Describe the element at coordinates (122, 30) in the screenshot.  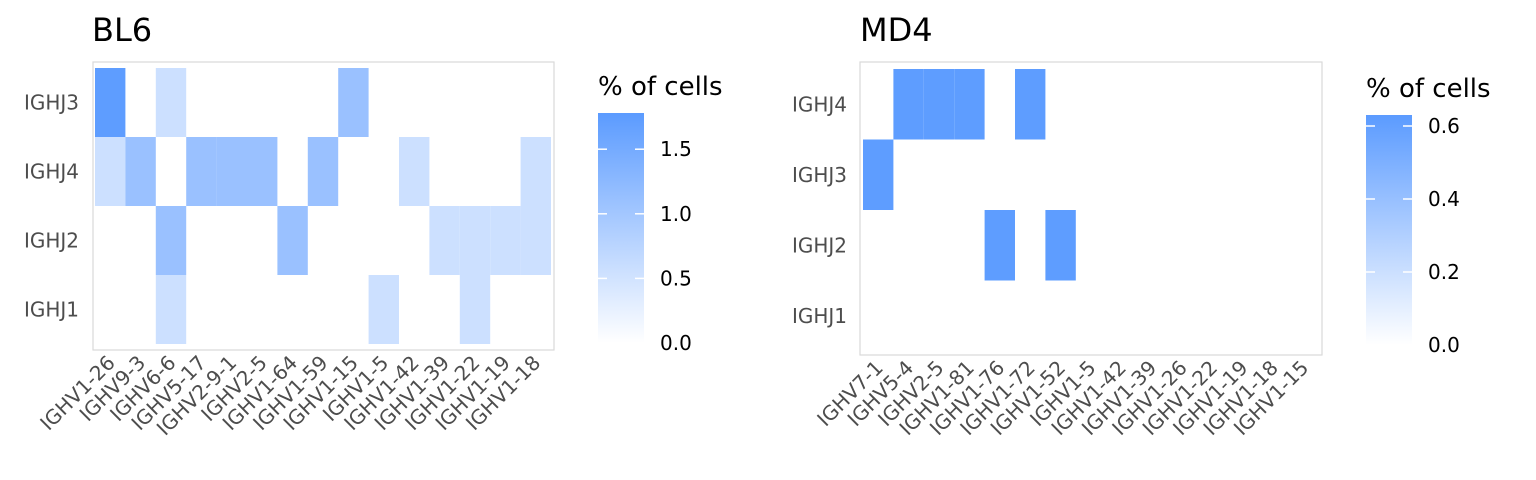
I see `chart-title: BL6` at that location.